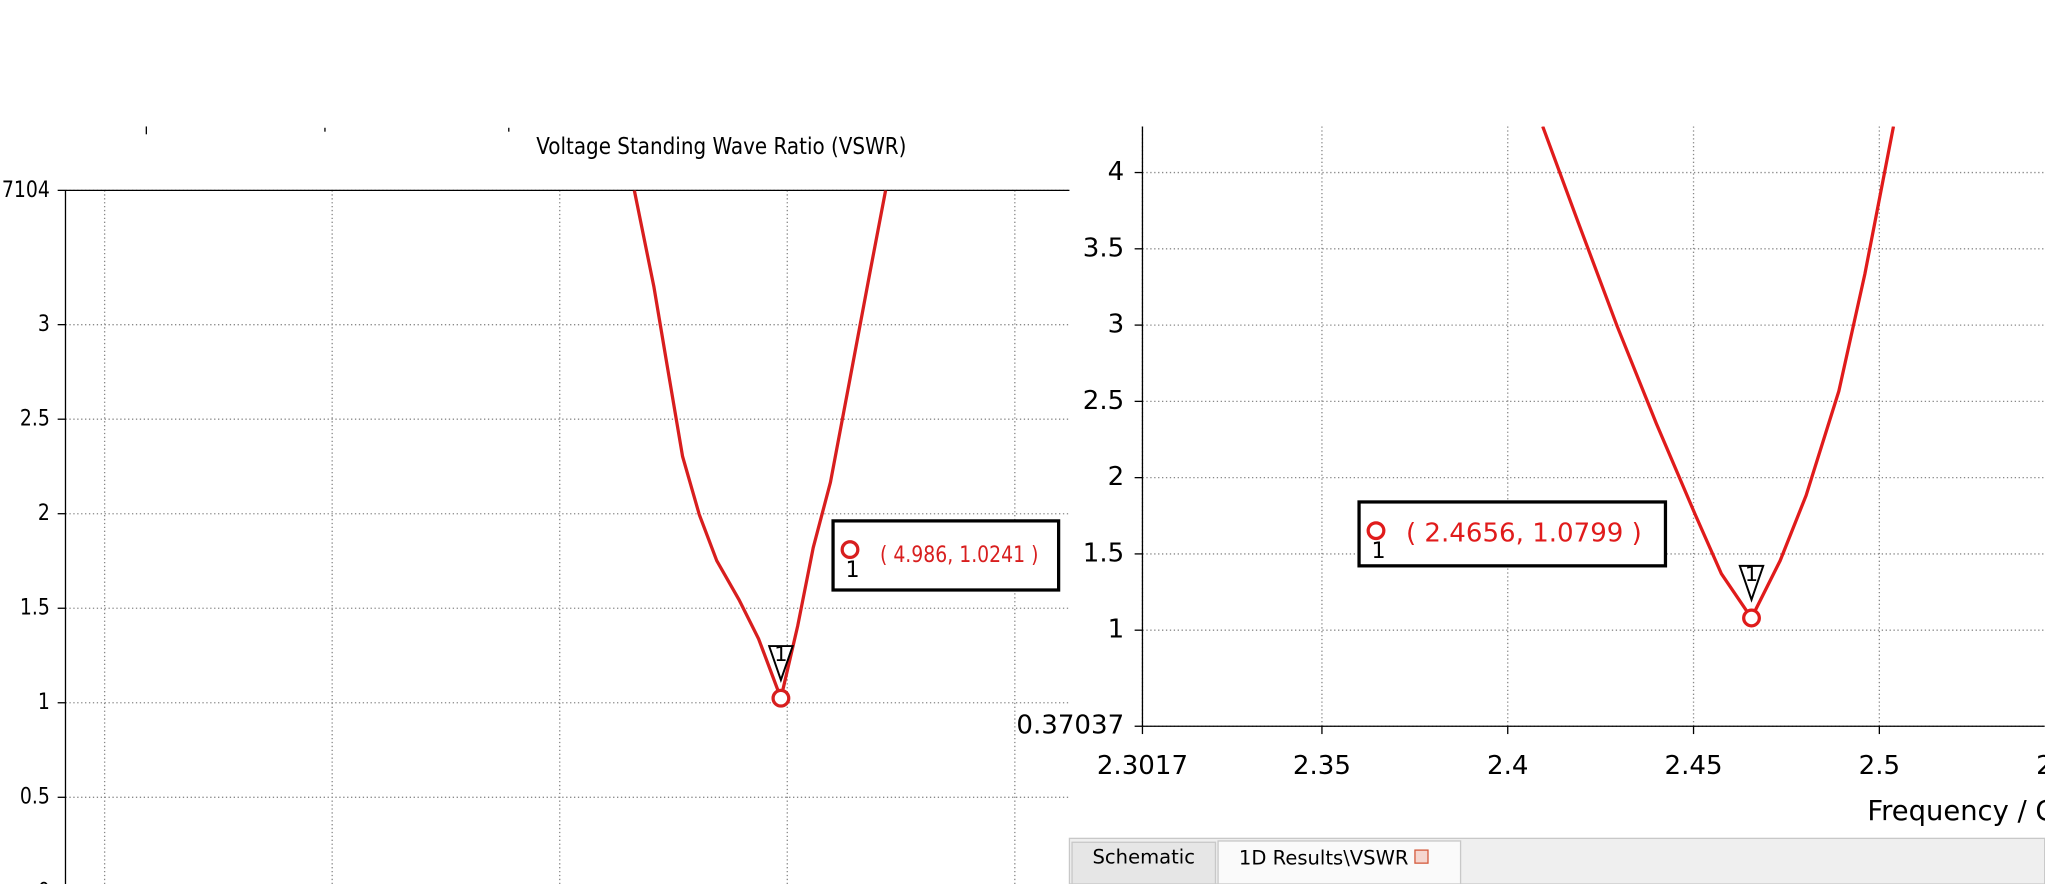 Image resolution: width=2045 pixels, height=884 pixels. Describe the element at coordinates (959, 554) in the screenshot. I see `marker-box-text: ( 4.986, 1.0241 )` at that location.